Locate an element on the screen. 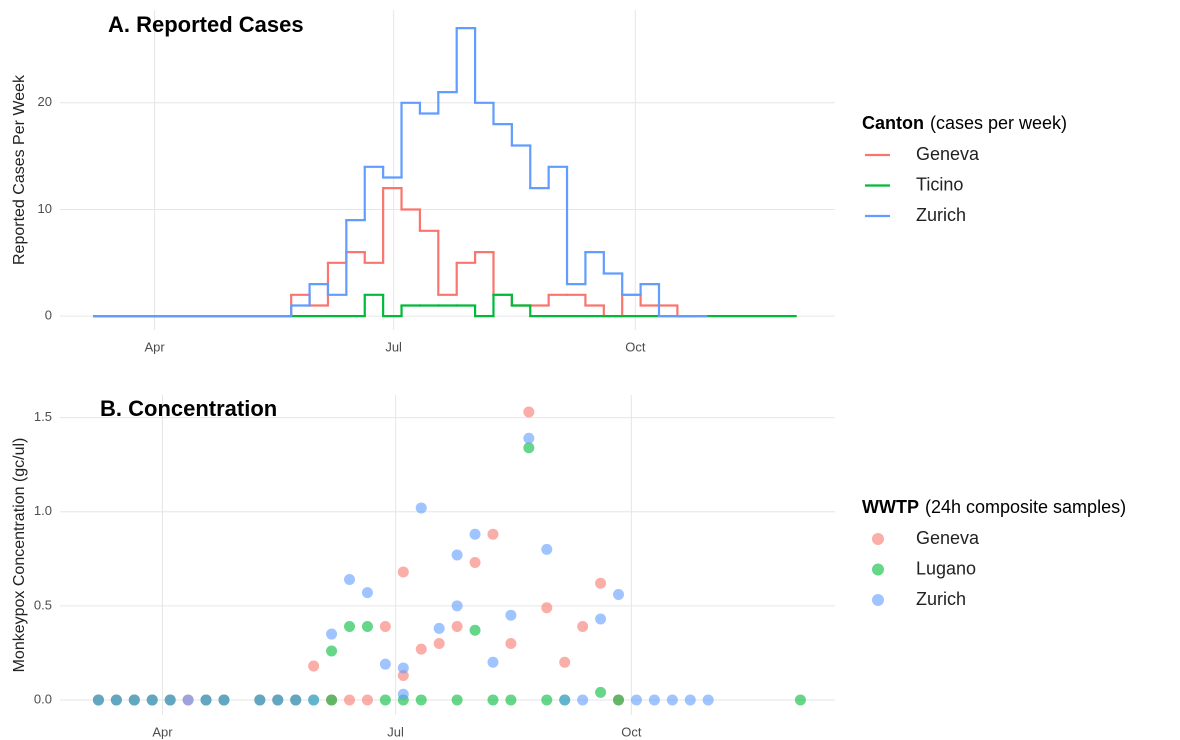 This screenshot has height=740, width=1180. y-tick-label: 0.0 is located at coordinates (43, 698).